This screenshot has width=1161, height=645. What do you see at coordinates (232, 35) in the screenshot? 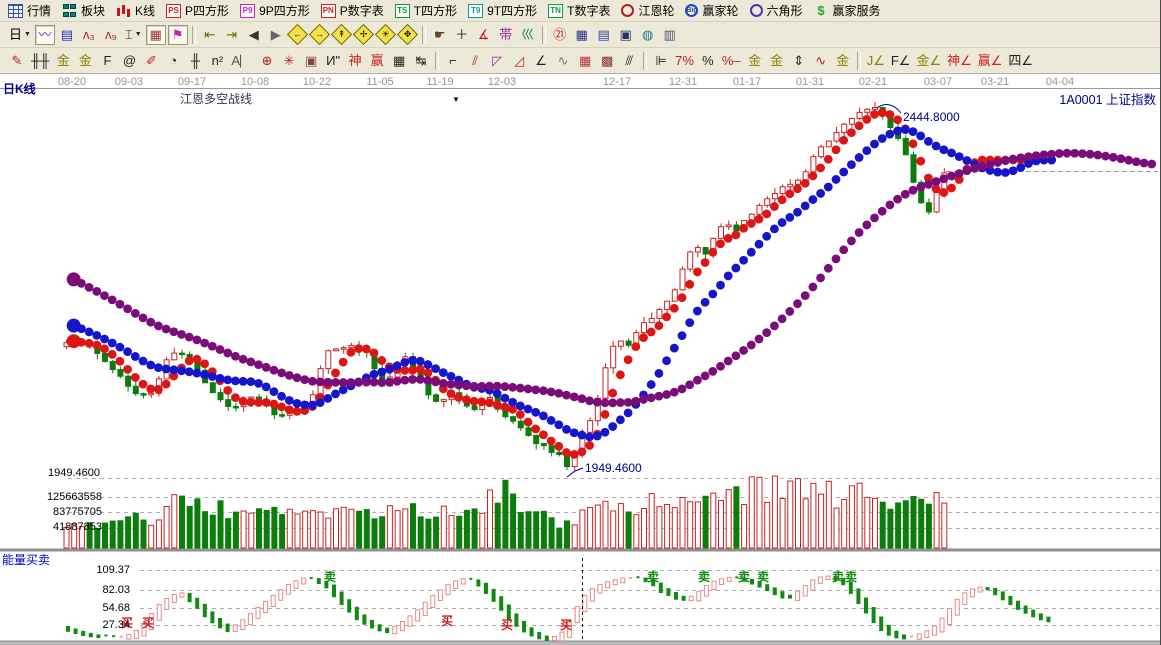
I see `last-bar-button: ⇥` at bounding box center [232, 35].